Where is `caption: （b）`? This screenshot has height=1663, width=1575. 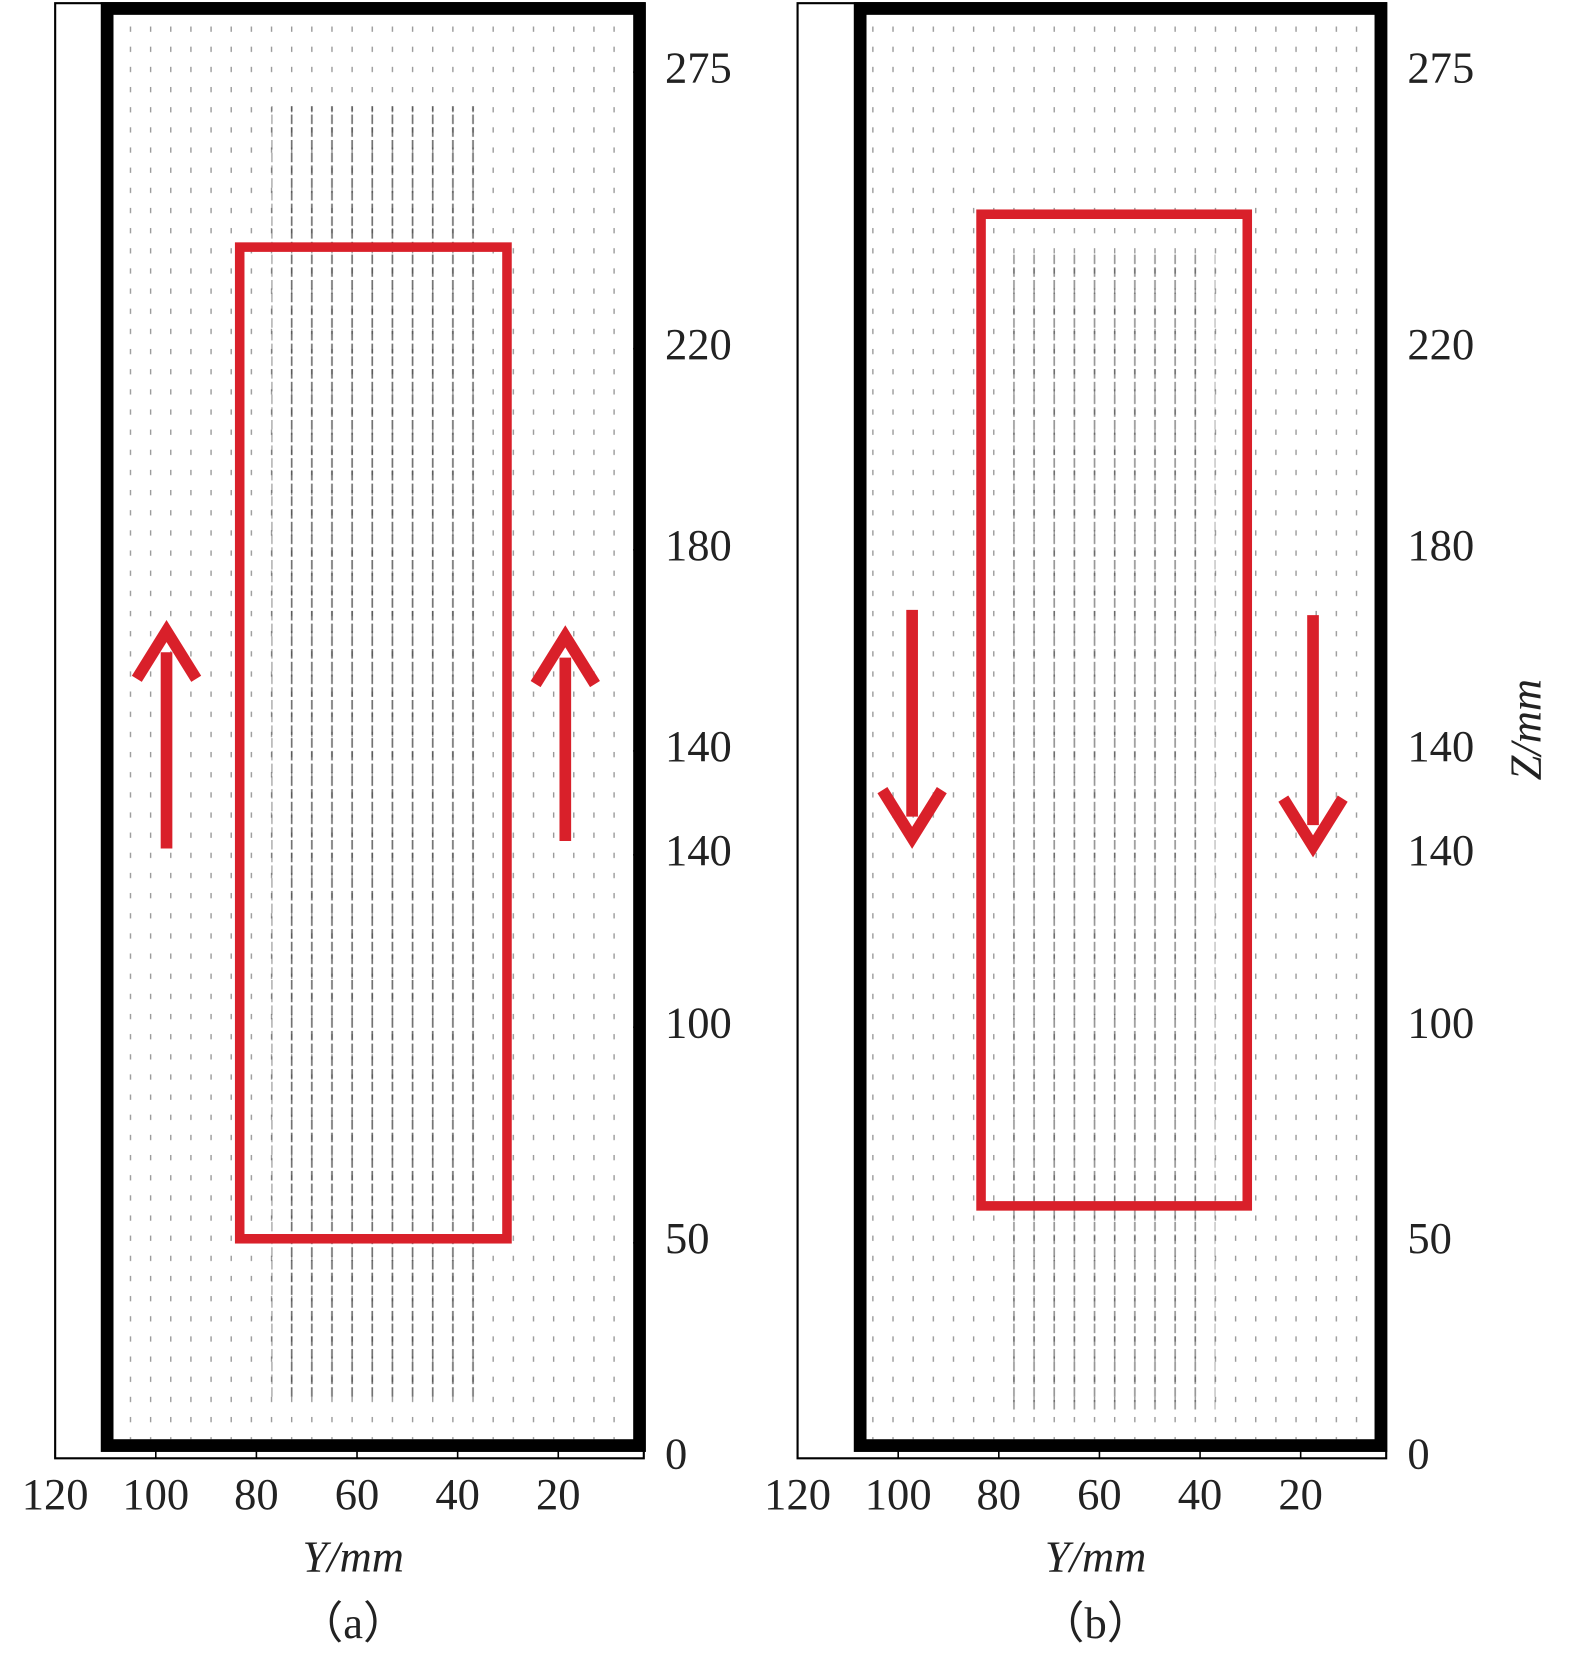 caption: （b） is located at coordinates (1095, 1623).